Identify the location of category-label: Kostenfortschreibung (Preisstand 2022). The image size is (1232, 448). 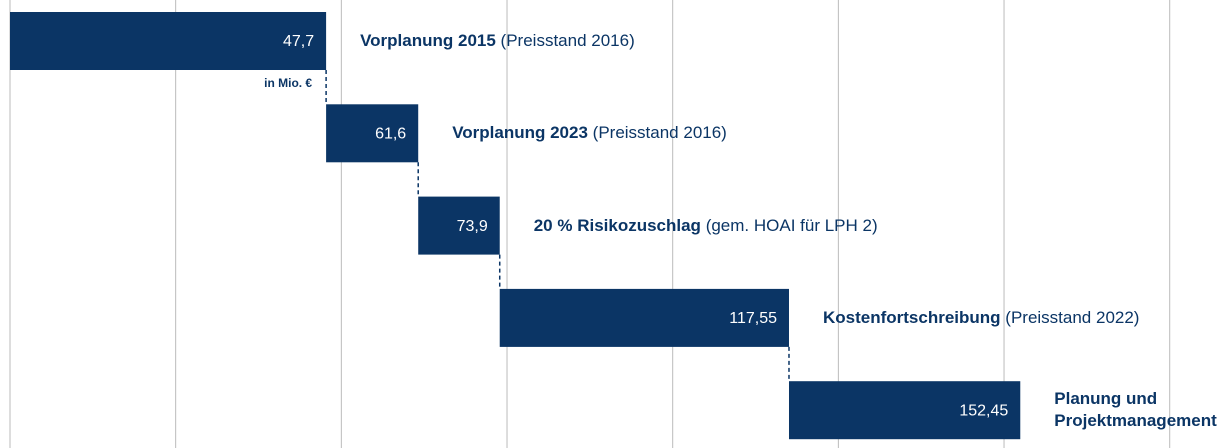
(981, 318).